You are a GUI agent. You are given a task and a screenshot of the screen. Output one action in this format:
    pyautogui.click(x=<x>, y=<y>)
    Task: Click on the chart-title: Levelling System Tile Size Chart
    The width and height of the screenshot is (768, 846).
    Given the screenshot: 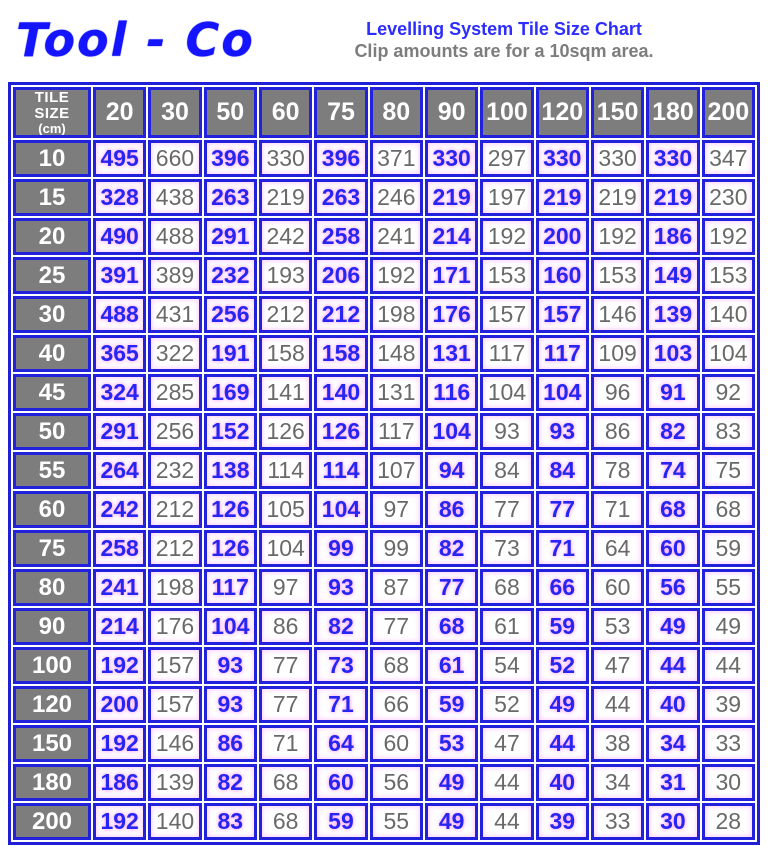 What is the action you would take?
    pyautogui.click(x=504, y=28)
    